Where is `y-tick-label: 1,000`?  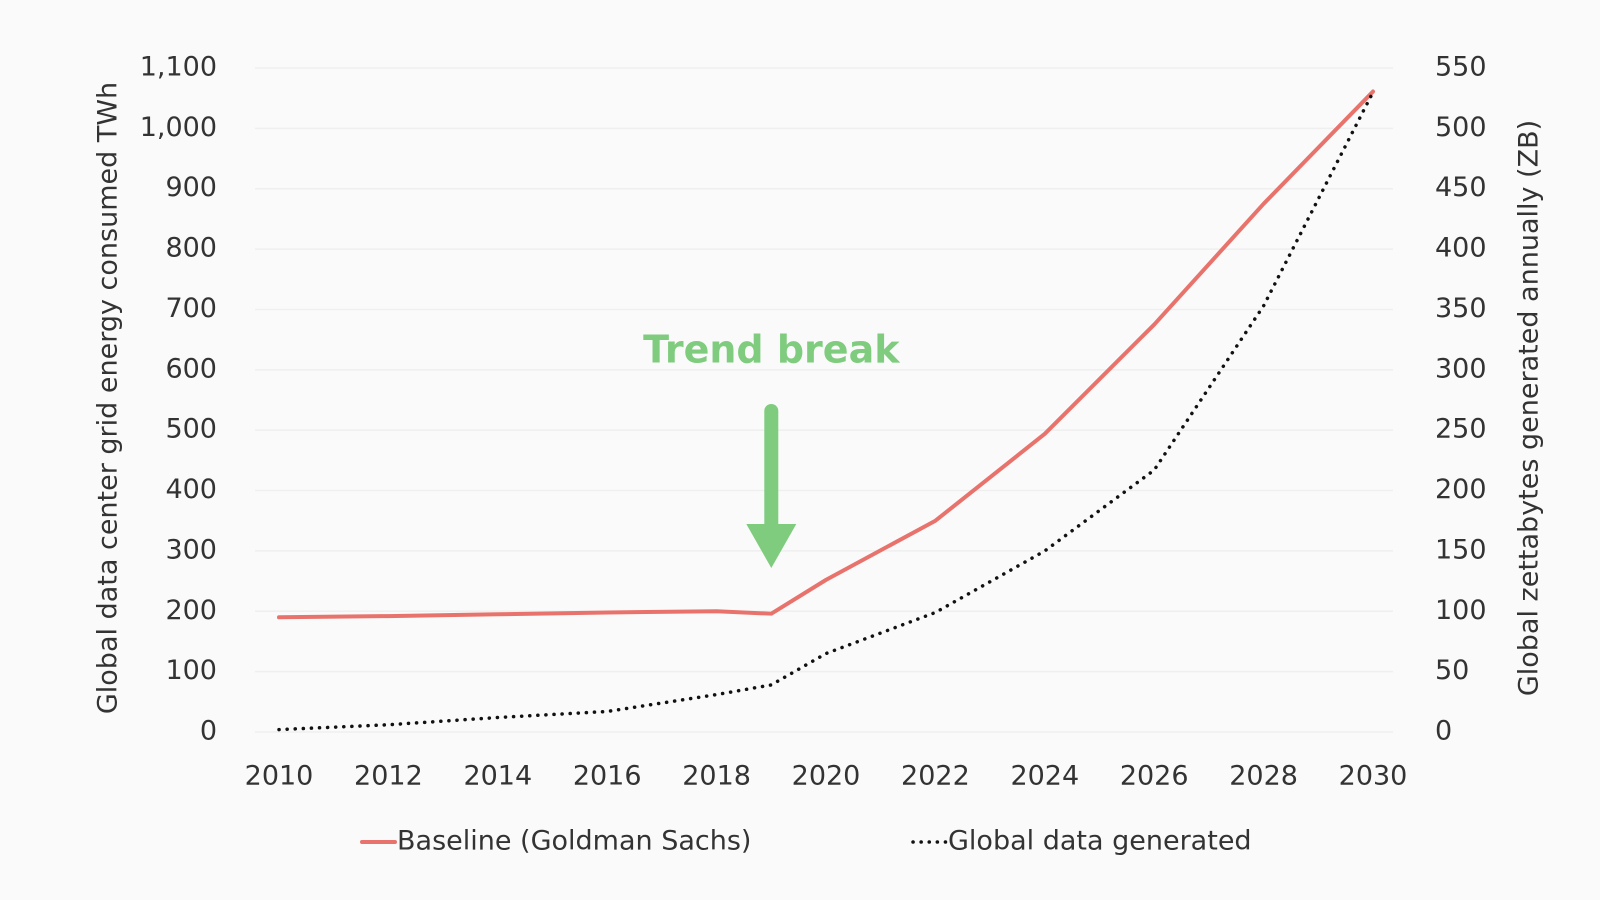 y-tick-label: 1,000 is located at coordinates (178, 127).